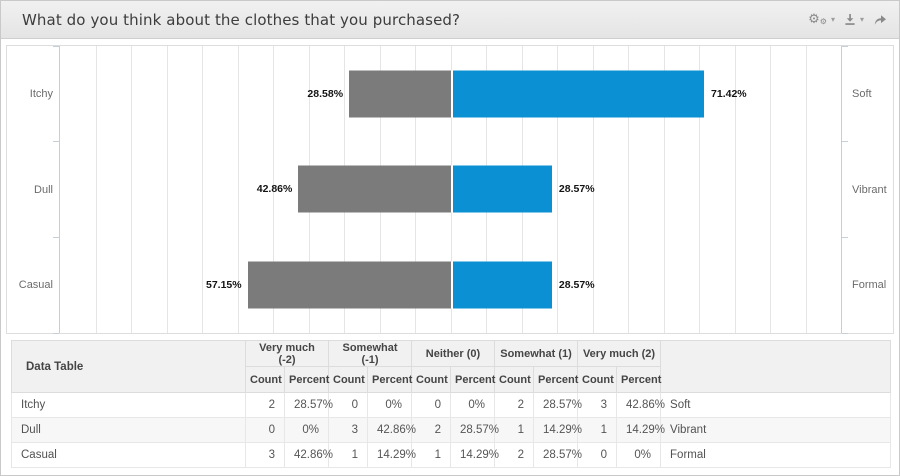 This screenshot has width=900, height=476. Describe the element at coordinates (128, 430) in the screenshot. I see `row-label-cell: Dull` at that location.